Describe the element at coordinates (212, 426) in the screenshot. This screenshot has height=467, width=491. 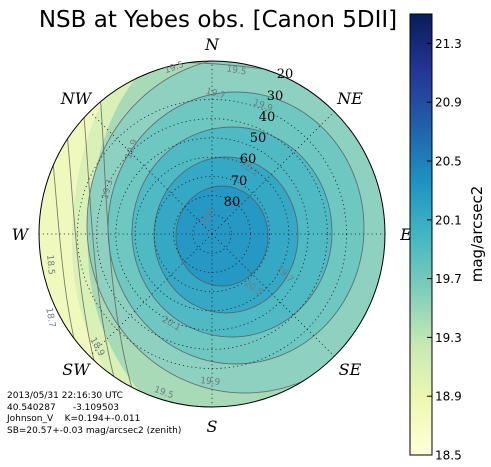
I see `direction-s: S` at that location.